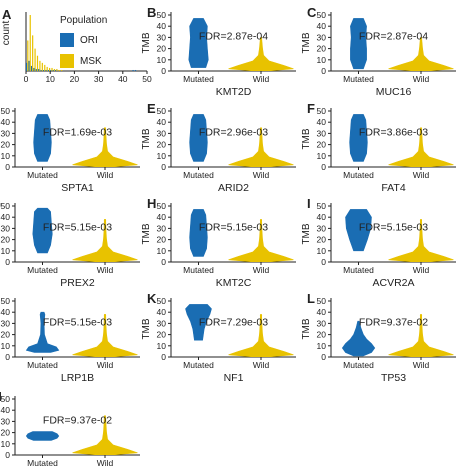  I want to click on panel-letter: A, so click(7, 14).